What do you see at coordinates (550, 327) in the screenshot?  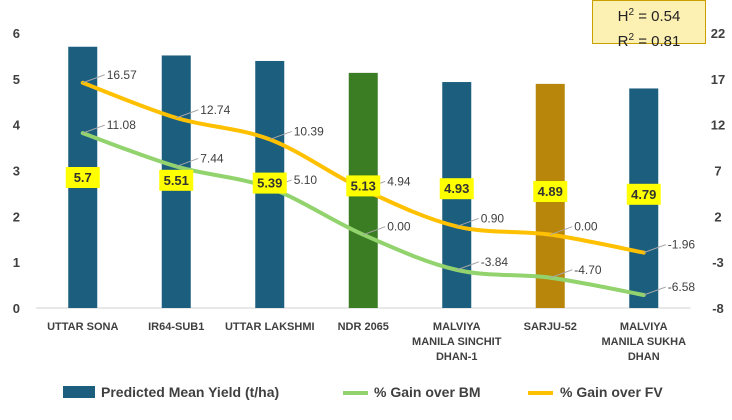 I see `category-label: SARJU-52` at bounding box center [550, 327].